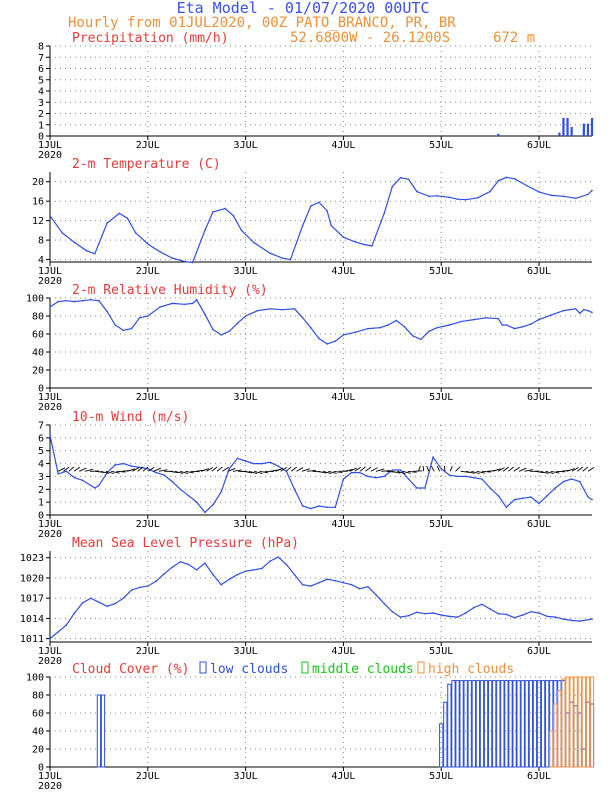 The height and width of the screenshot is (792, 612). I want to click on x-tick-label: 4JUL, so click(343, 651).